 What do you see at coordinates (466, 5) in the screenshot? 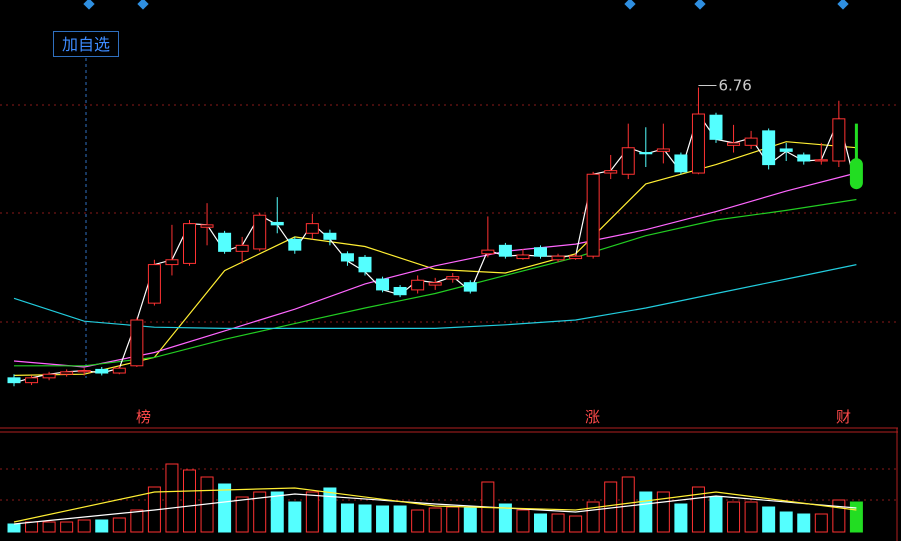
I see `markers` at bounding box center [466, 5].